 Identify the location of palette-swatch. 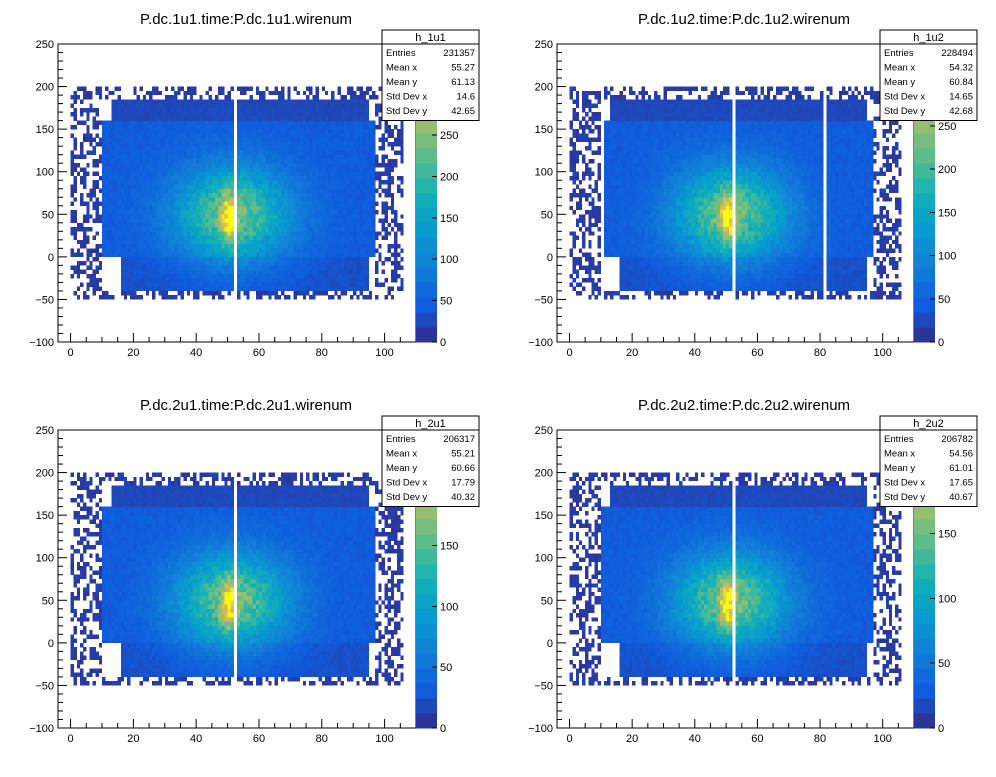
(426, 155).